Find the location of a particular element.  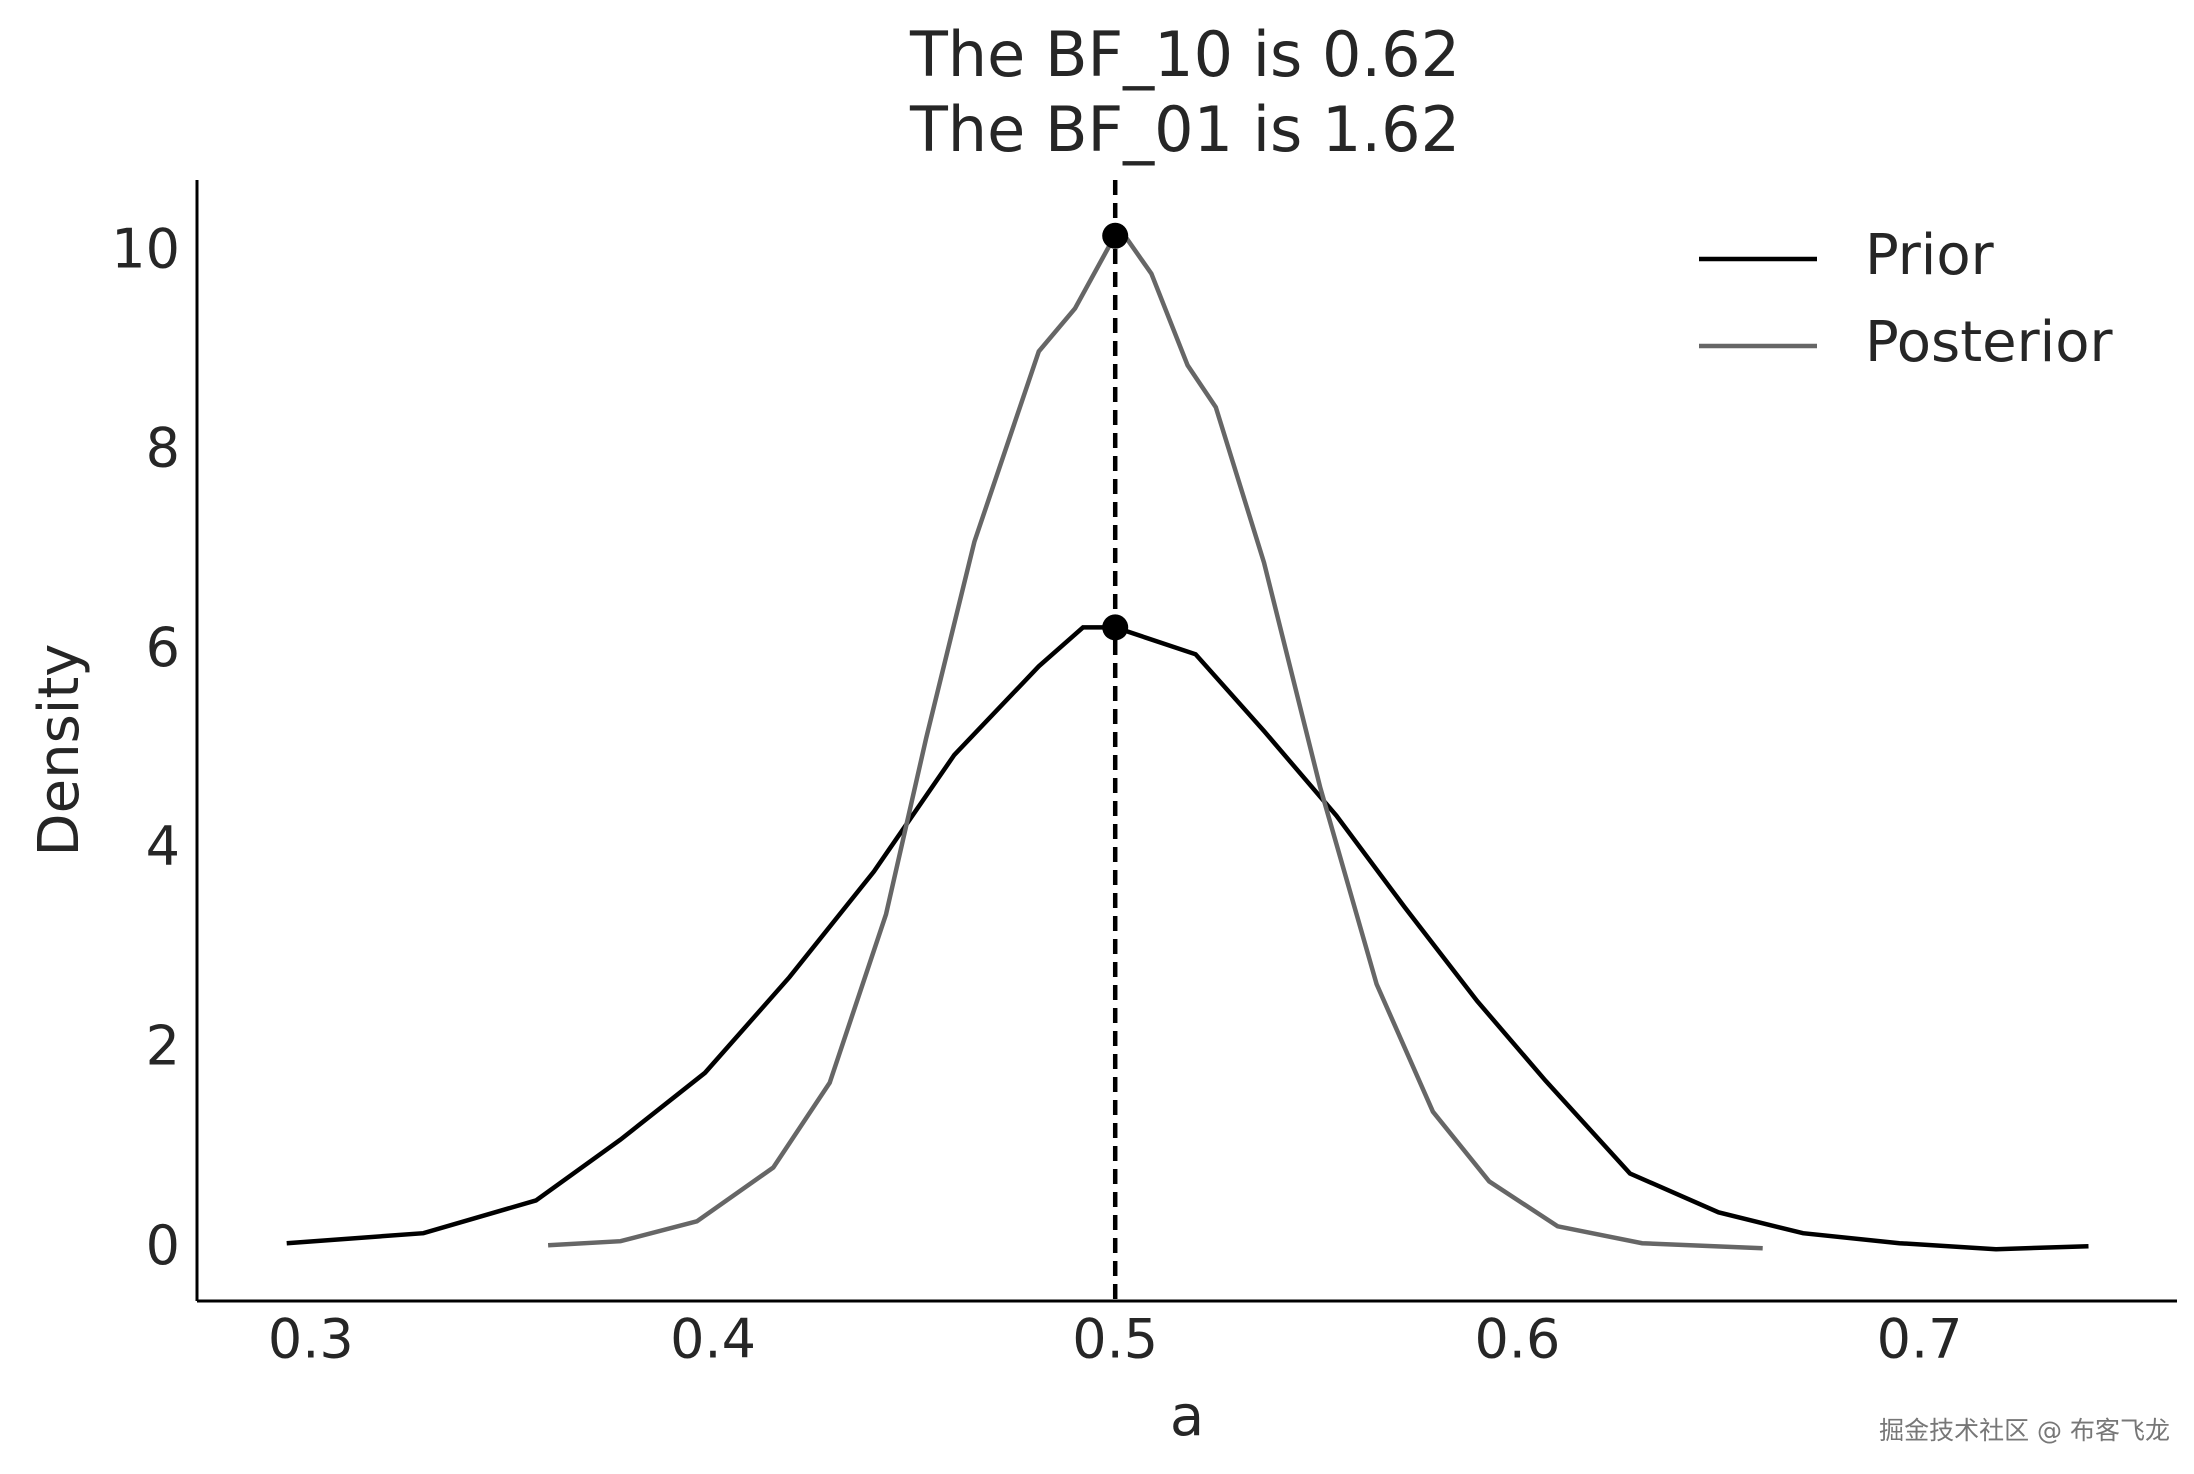

x-axis-label: a is located at coordinates (1187, 1416).